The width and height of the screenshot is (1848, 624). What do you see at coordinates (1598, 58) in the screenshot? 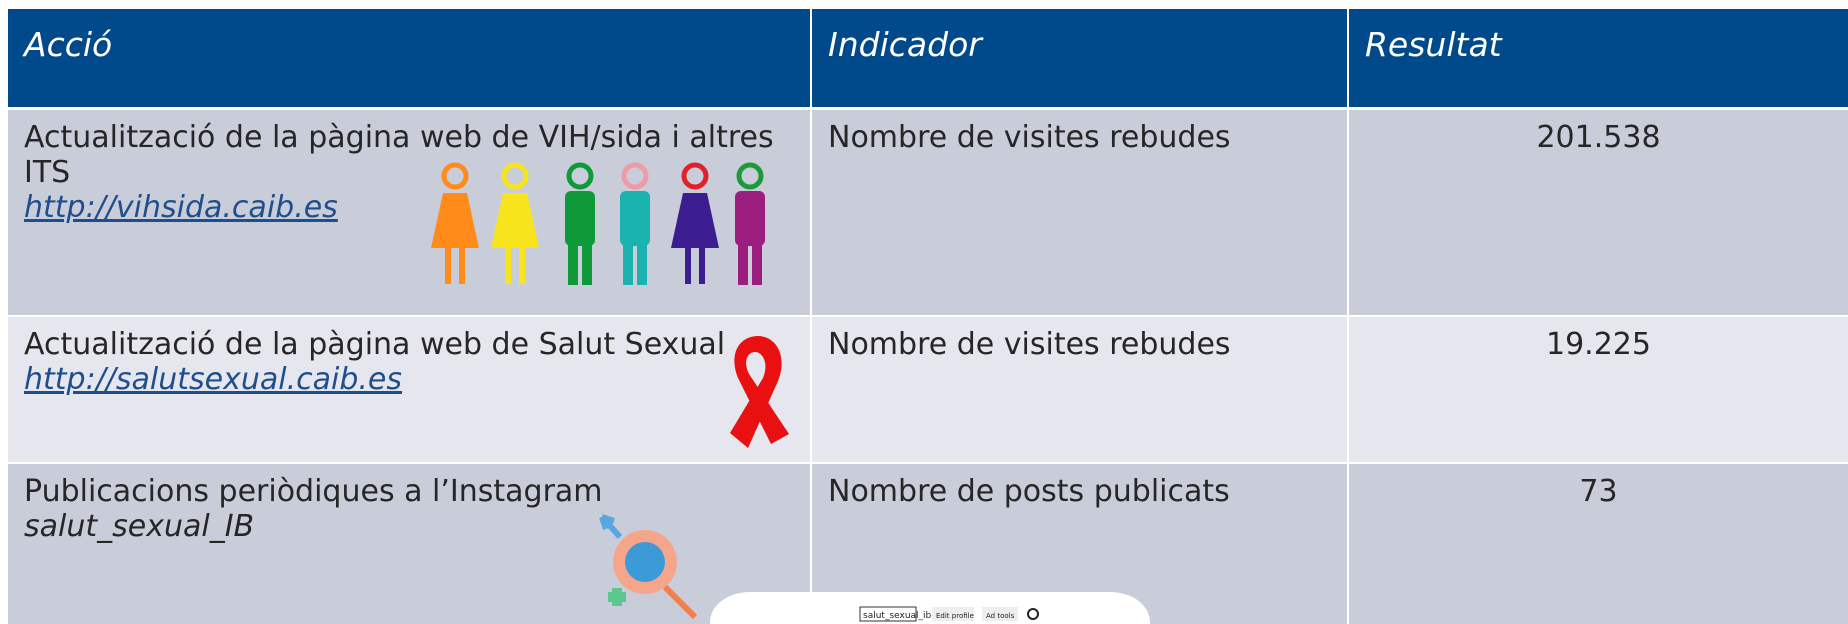
I see `header-cell: Resultat` at bounding box center [1598, 58].